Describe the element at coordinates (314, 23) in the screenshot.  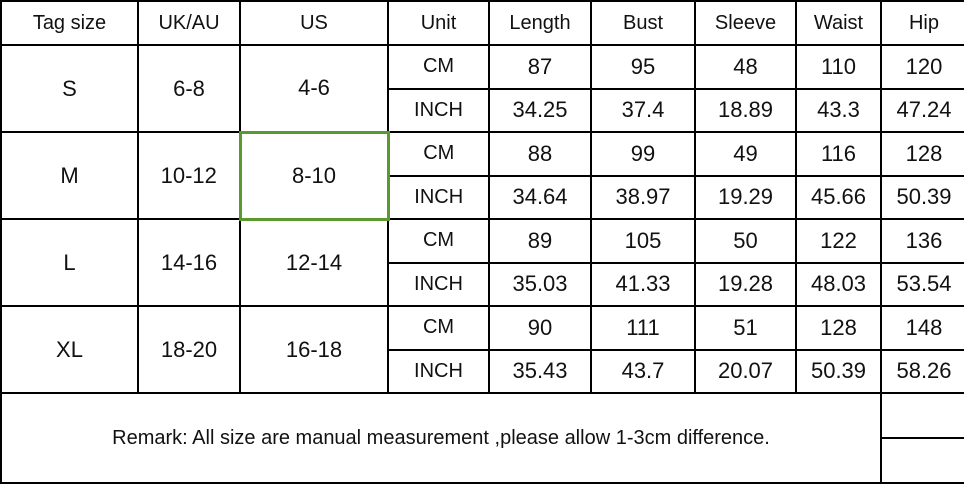
I see `header-us: US` at that location.